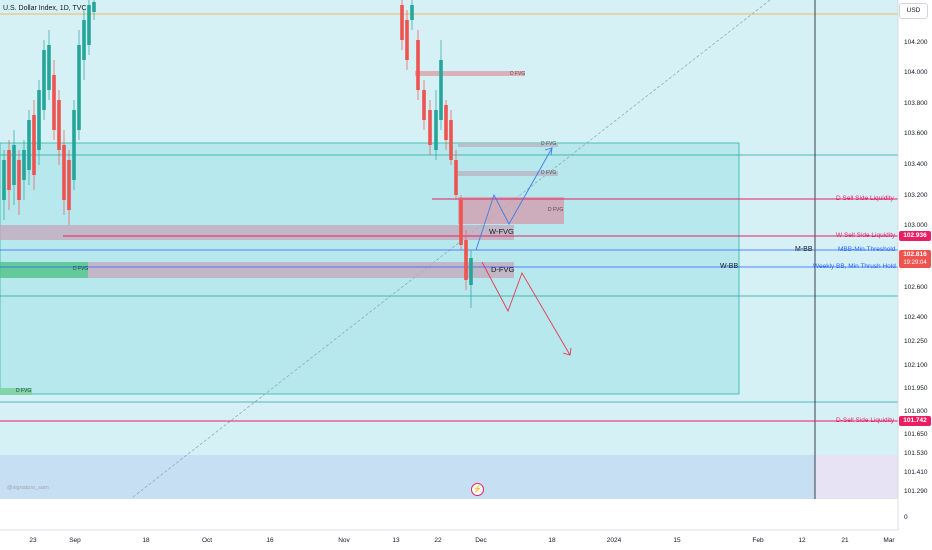 The image size is (932, 550). I want to click on fvg-zone-bottom-left, so click(16, 391).